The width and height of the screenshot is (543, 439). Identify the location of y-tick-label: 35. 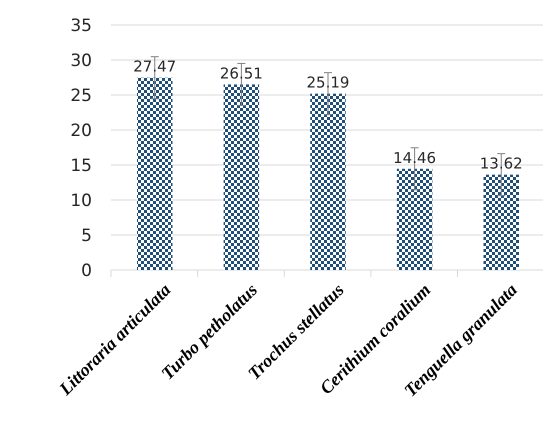
(81, 26).